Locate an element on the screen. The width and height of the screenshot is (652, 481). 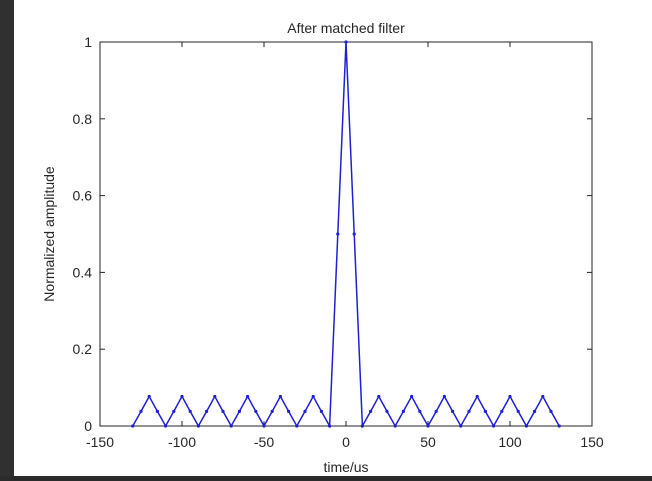
y-tick-label: 0 is located at coordinates (88, 426).